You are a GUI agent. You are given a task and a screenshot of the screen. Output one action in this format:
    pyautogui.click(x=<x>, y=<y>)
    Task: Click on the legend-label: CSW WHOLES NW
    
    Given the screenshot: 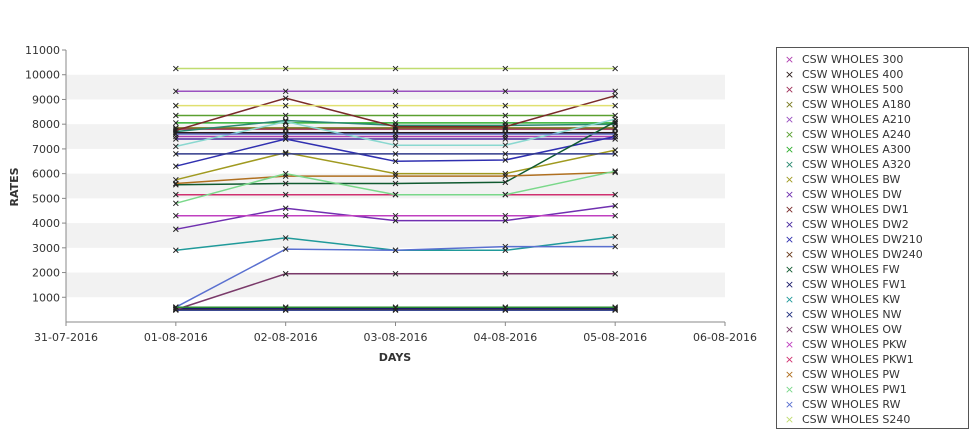 What is the action you would take?
    pyautogui.click(x=852, y=314)
    